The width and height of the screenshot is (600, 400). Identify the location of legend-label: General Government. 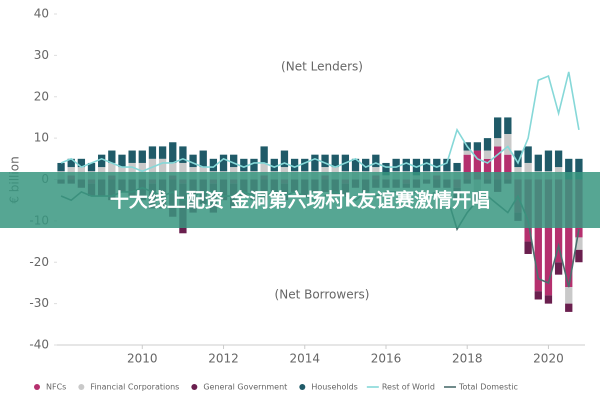
(245, 387).